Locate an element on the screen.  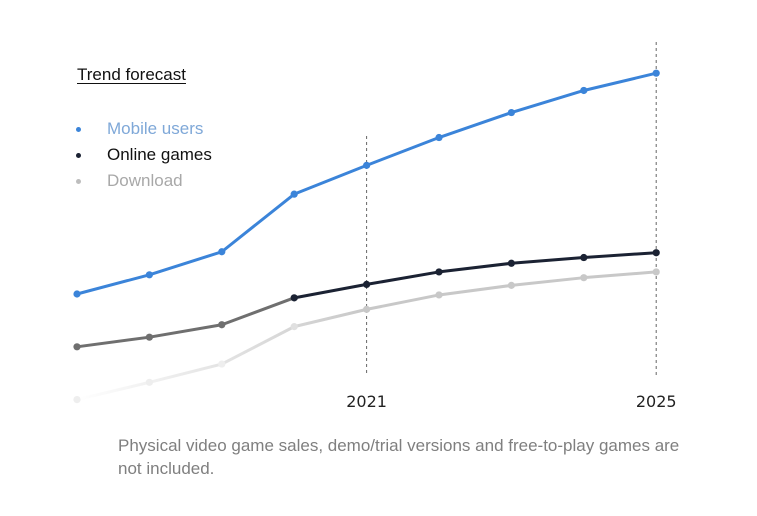
data-point-online-games-2021 is located at coordinates (367, 284).